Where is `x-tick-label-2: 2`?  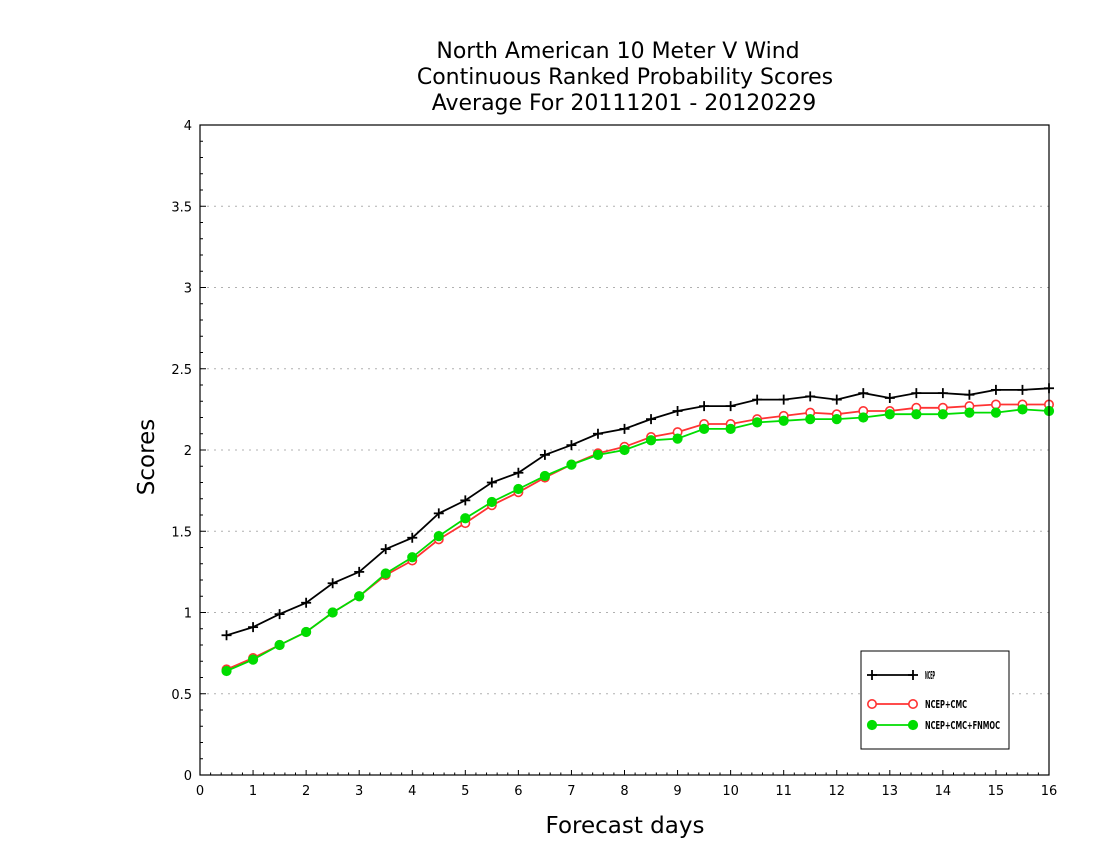
x-tick-label-2: 2 is located at coordinates (306, 791).